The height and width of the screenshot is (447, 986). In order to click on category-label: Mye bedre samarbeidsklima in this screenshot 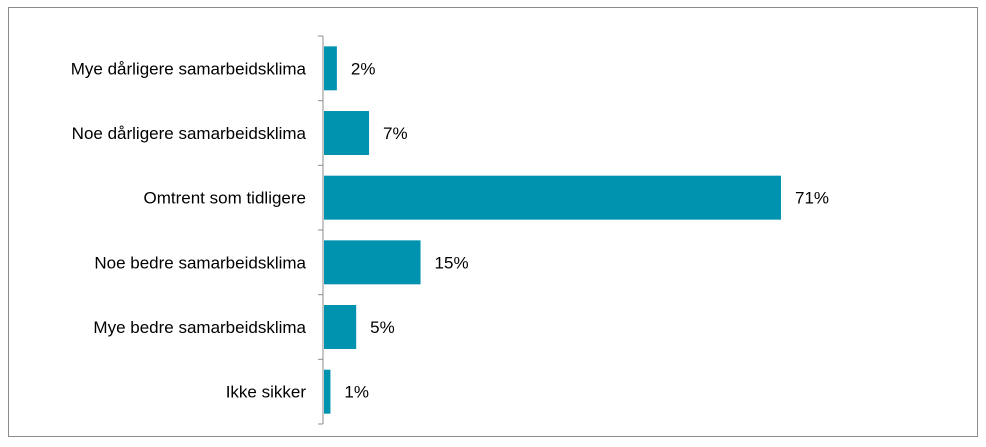, I will do `click(199, 327)`.